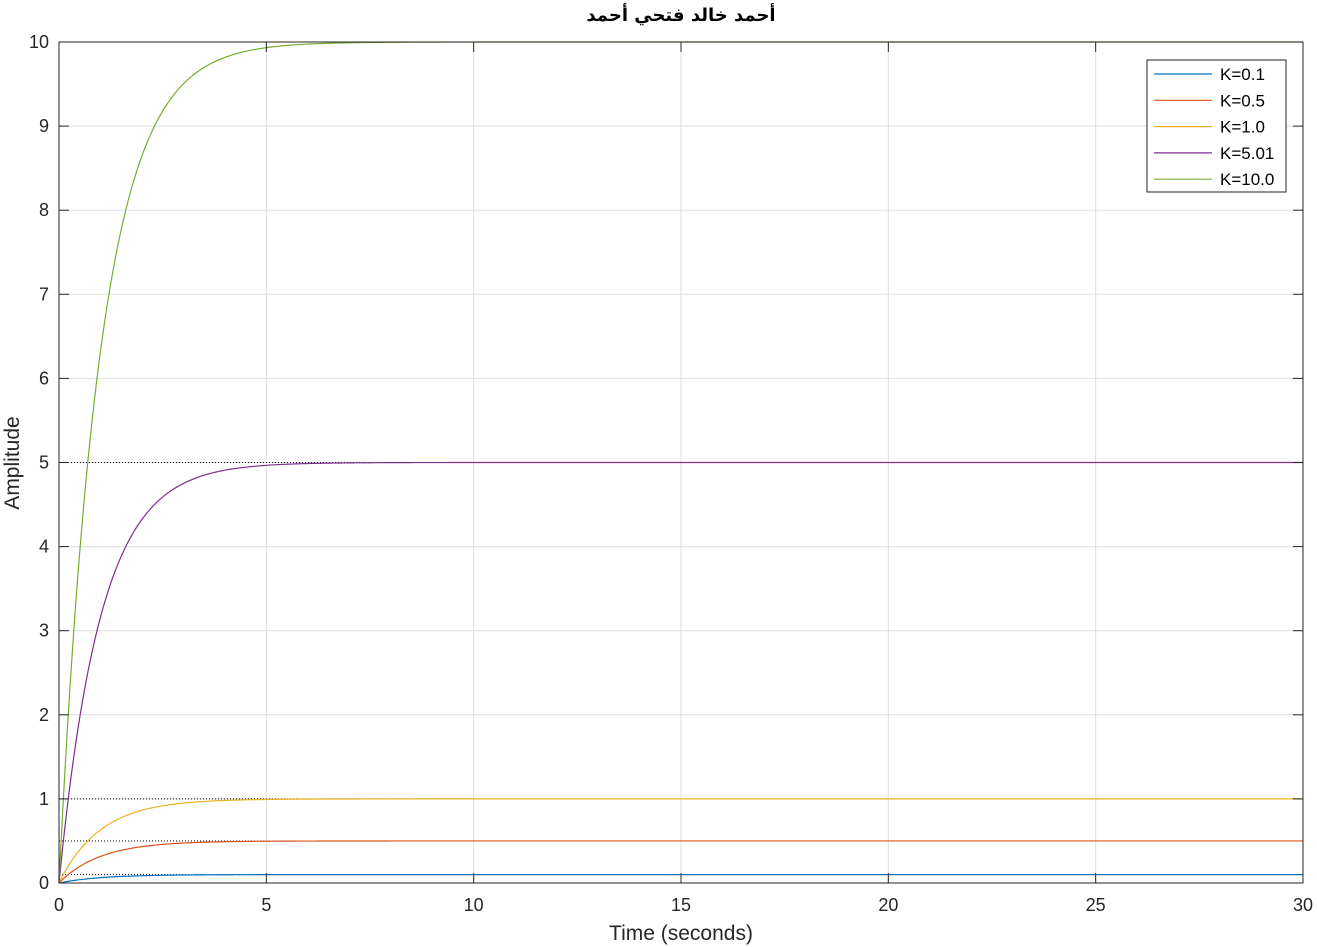 This screenshot has height=947, width=1317. I want to click on y-tick-label: 3, so click(44, 631).